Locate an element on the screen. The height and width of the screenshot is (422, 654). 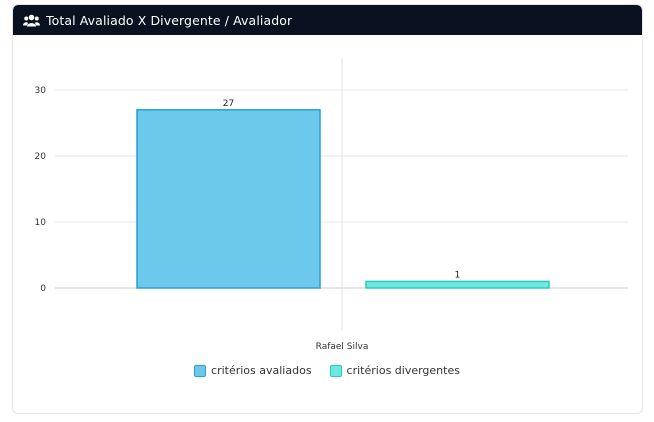
card-header: Total Avaliado X Divergente / Avaliador is located at coordinates (327, 20).